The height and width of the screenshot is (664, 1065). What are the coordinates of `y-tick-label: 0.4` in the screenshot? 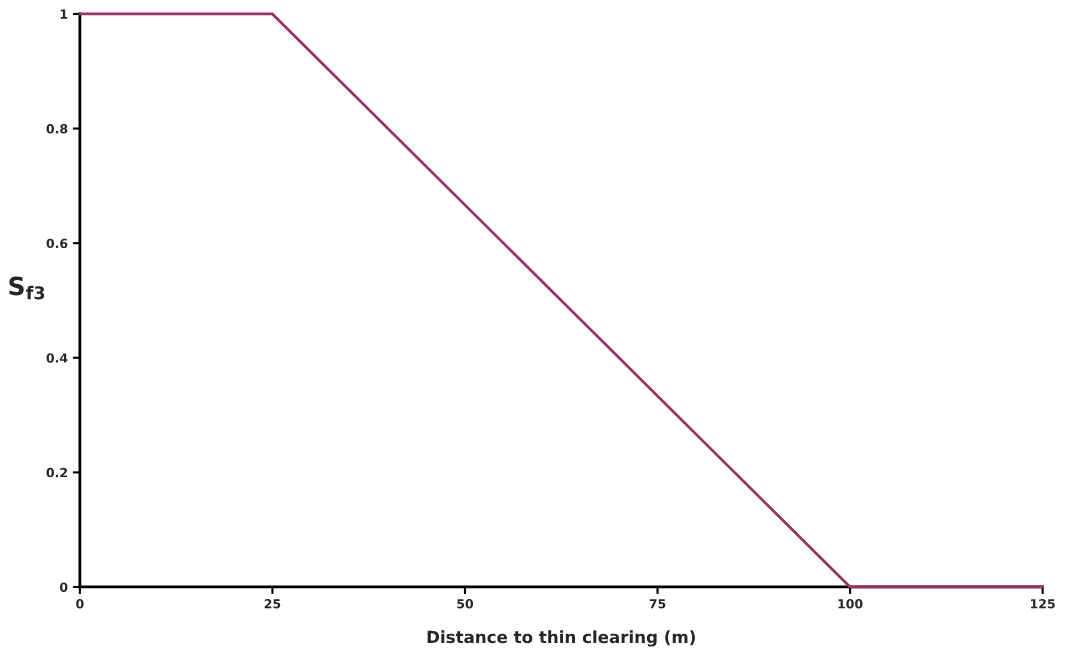 It's located at (57, 358).